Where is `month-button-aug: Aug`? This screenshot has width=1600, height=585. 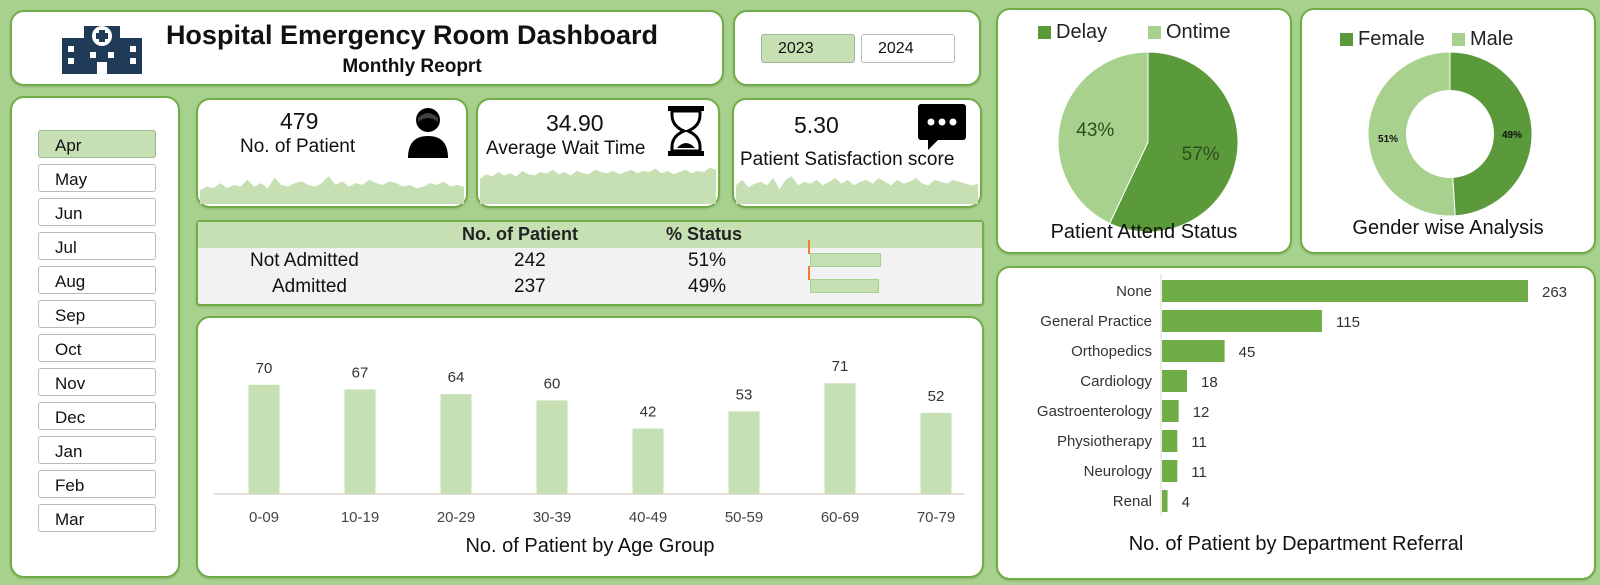
month-button-aug: Aug is located at coordinates (97, 280).